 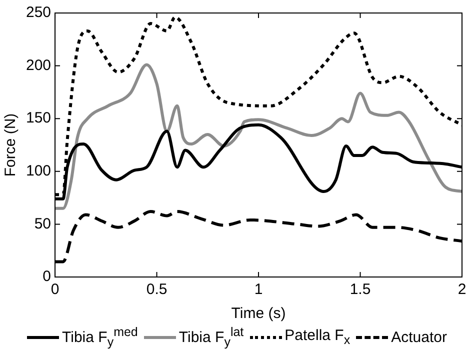 What do you see at coordinates (360, 289) in the screenshot?
I see `x-tick-label: 1.5` at bounding box center [360, 289].